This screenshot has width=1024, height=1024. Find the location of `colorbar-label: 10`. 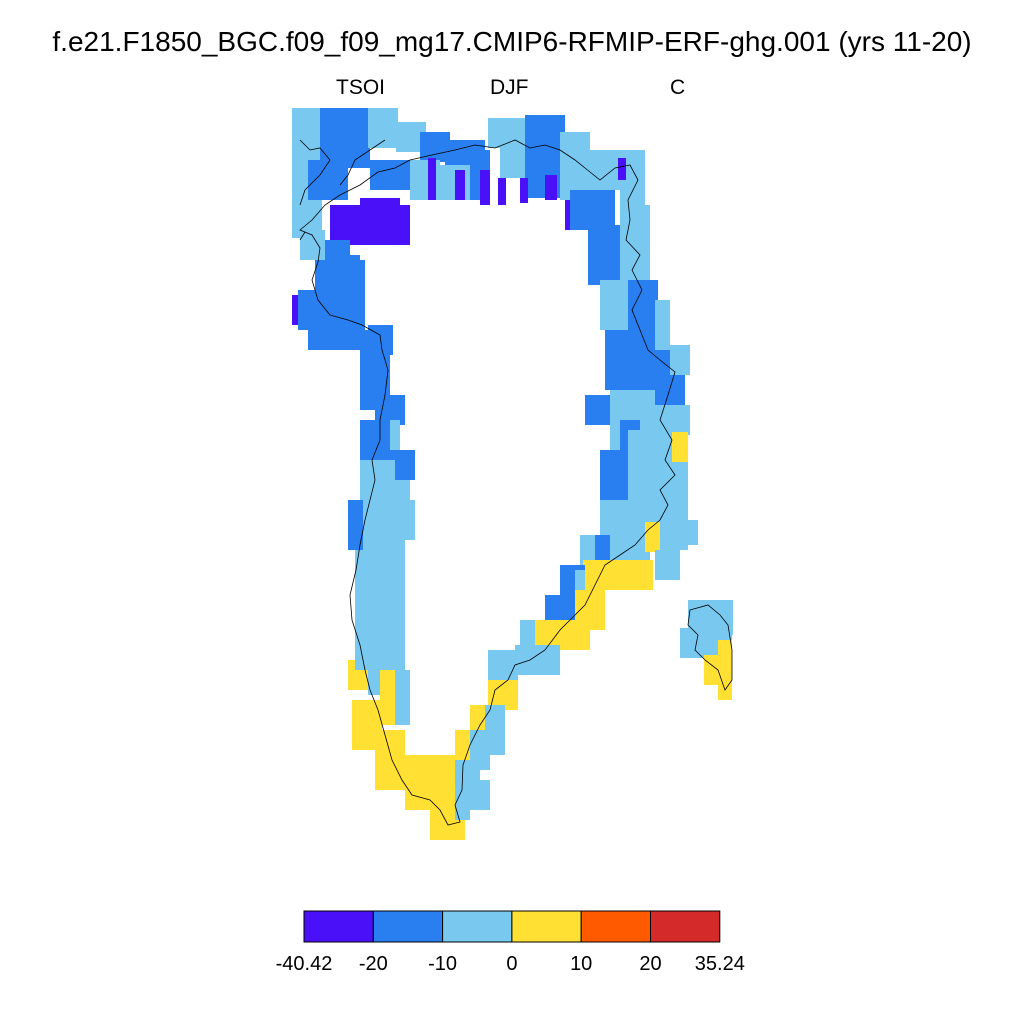

colorbar-label: 10 is located at coordinates (581, 964).